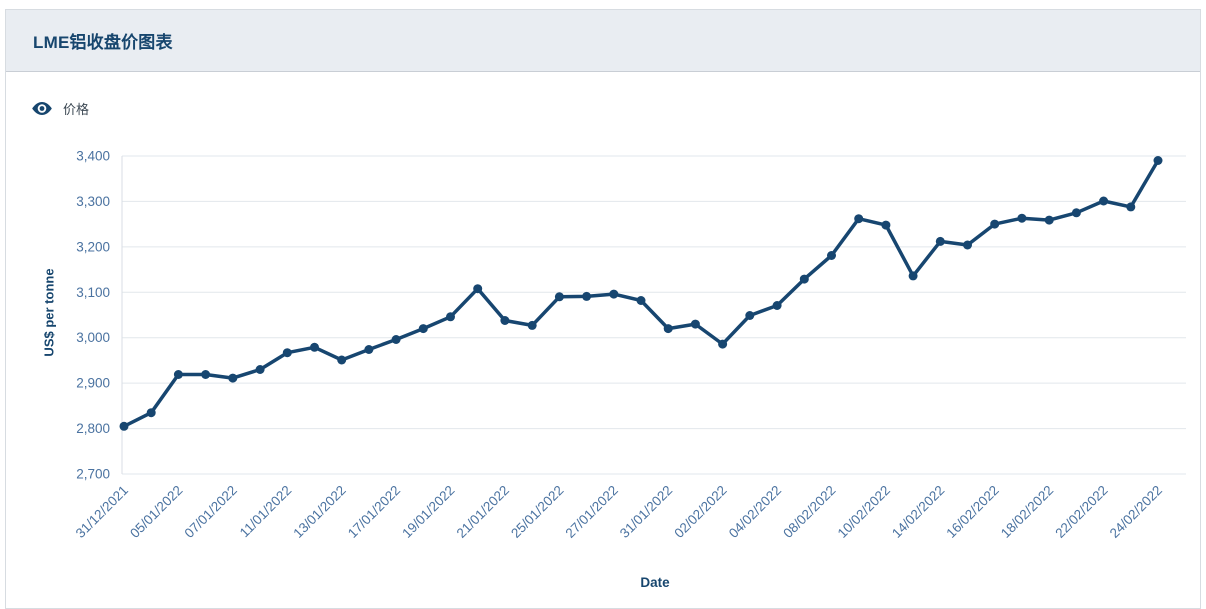  What do you see at coordinates (211, 512) in the screenshot?
I see `svg-text: 07/01/2022` at bounding box center [211, 512].